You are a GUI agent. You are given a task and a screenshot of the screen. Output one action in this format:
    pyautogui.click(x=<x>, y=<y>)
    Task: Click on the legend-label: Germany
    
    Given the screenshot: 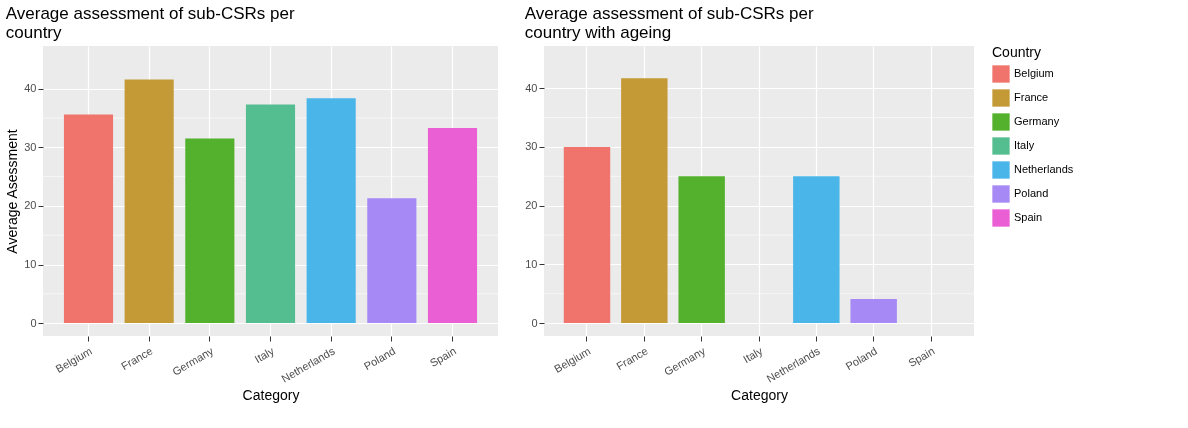 What is the action you would take?
    pyautogui.click(x=1037, y=121)
    